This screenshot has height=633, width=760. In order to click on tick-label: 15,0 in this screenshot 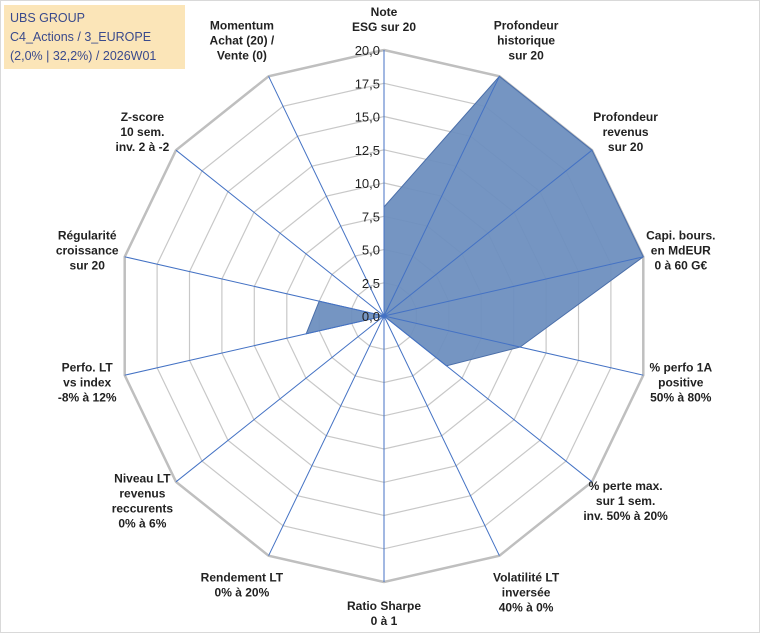, I will do `click(367, 117)`.